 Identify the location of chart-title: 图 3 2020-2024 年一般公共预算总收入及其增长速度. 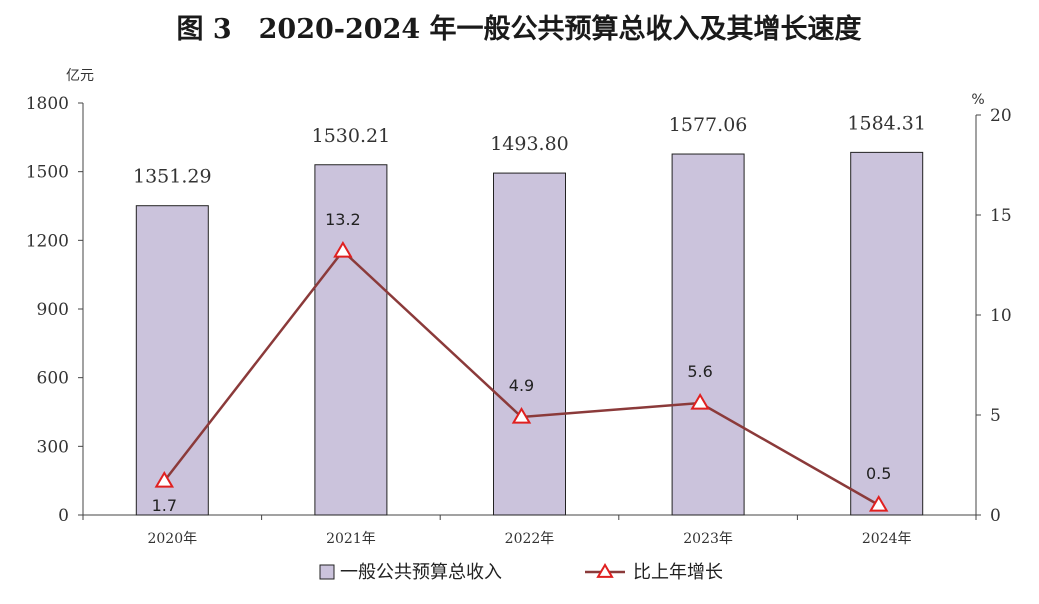
(518, 29).